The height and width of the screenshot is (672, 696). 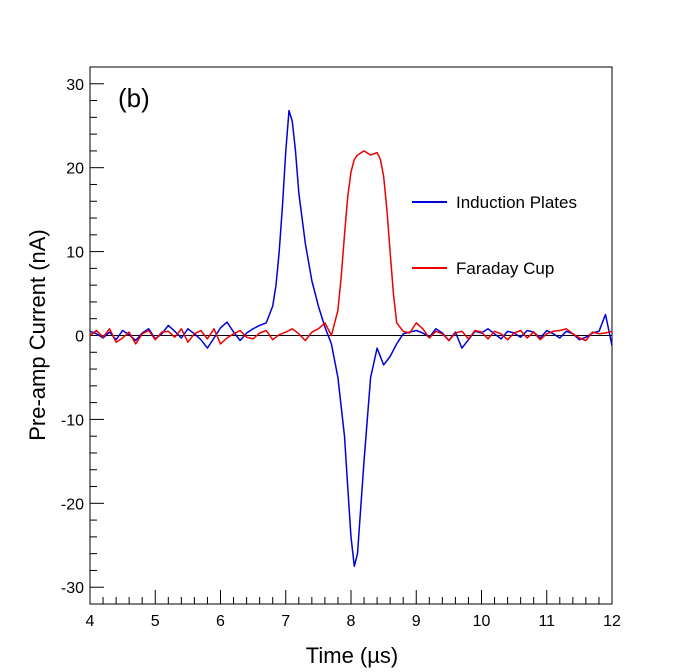 I want to click on legend: Induction Plates Faraday Cup, so click(x=494, y=235).